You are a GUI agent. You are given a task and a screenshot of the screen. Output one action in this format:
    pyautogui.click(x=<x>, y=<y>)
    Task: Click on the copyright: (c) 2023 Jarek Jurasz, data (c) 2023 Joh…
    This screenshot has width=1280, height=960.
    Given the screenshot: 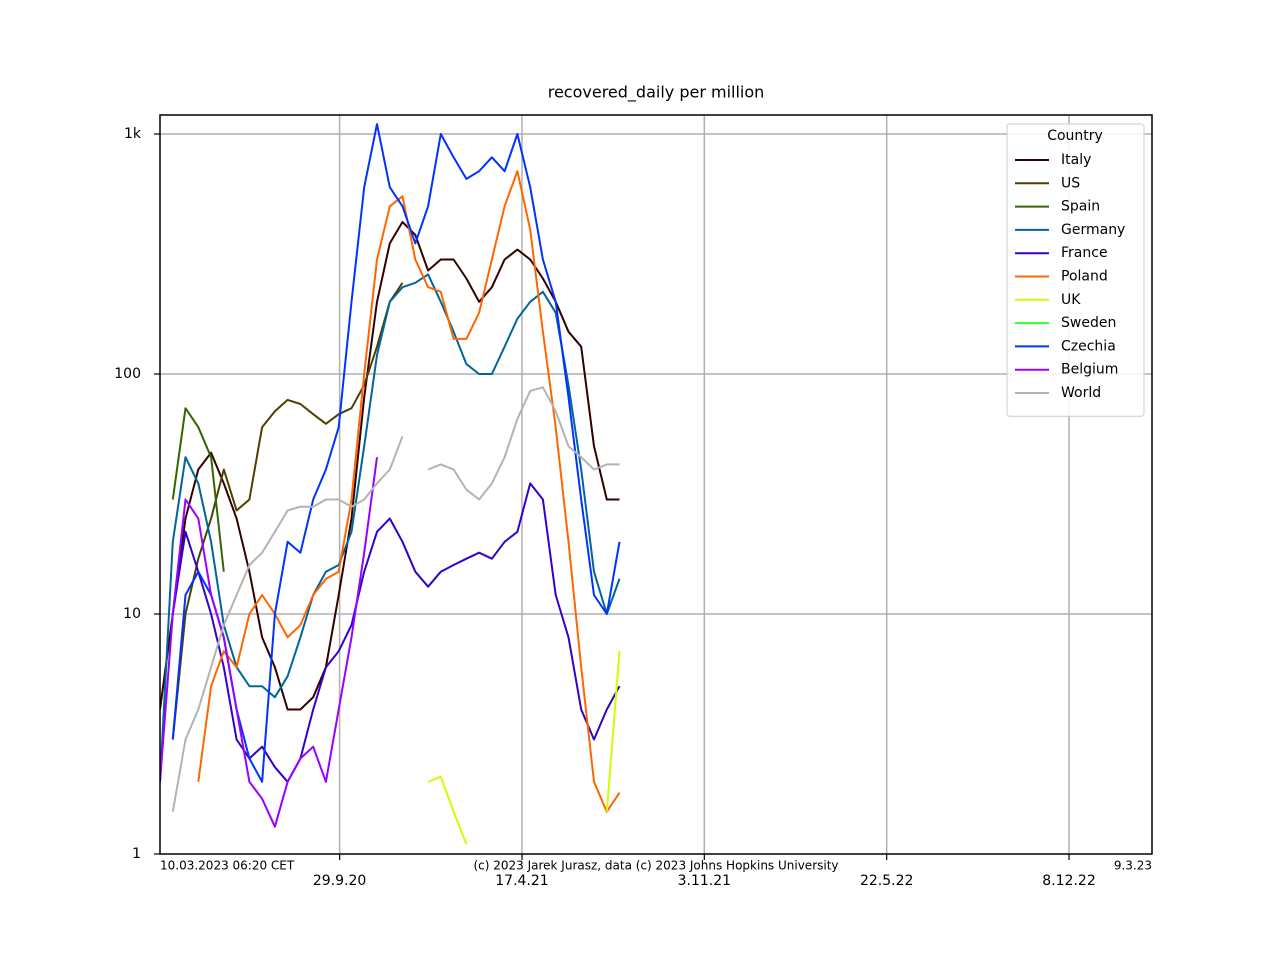 What is the action you would take?
    pyautogui.click(x=655, y=866)
    